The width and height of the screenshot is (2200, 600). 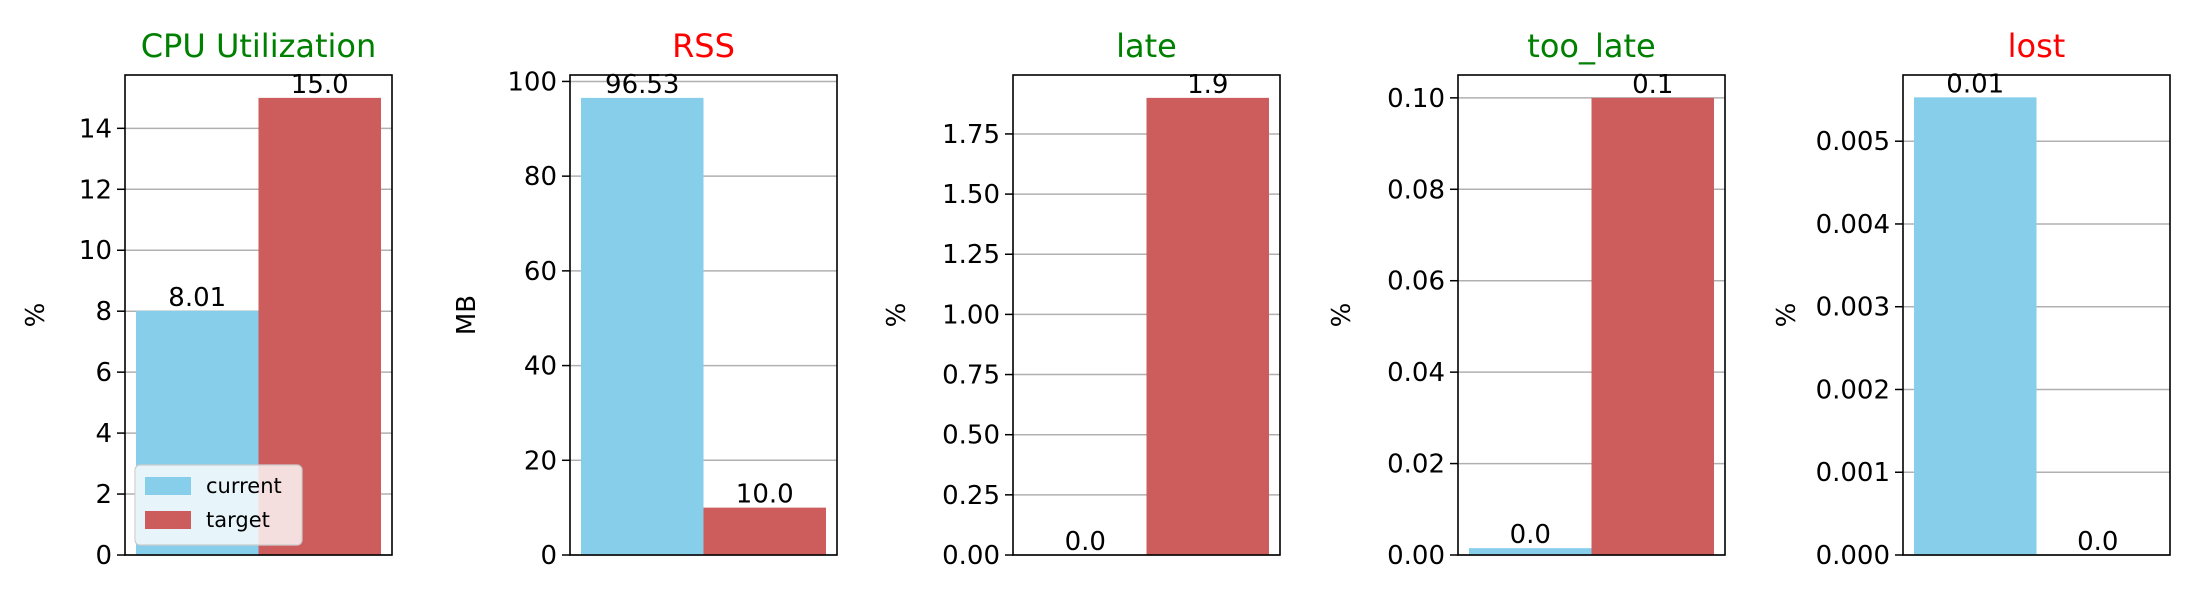 I want to click on y-tick-label: 40, so click(x=540, y=367).